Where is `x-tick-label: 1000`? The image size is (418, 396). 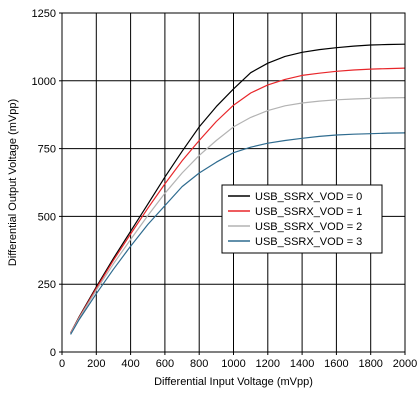 x-tick-label: 1000 is located at coordinates (233, 364).